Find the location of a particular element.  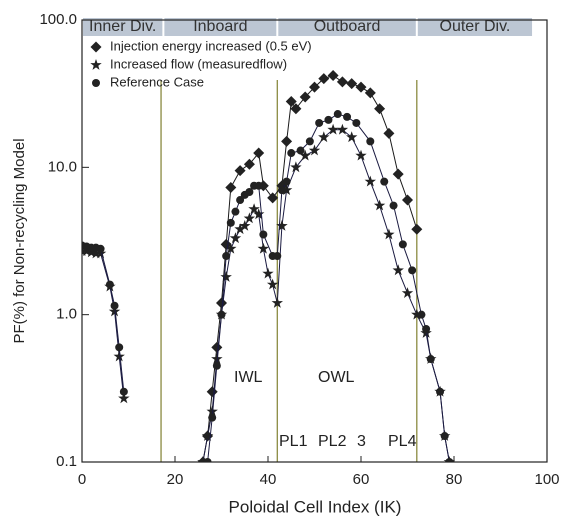

y-axis-label: PF(%) for Non-recycling Model is located at coordinates (19, 240).